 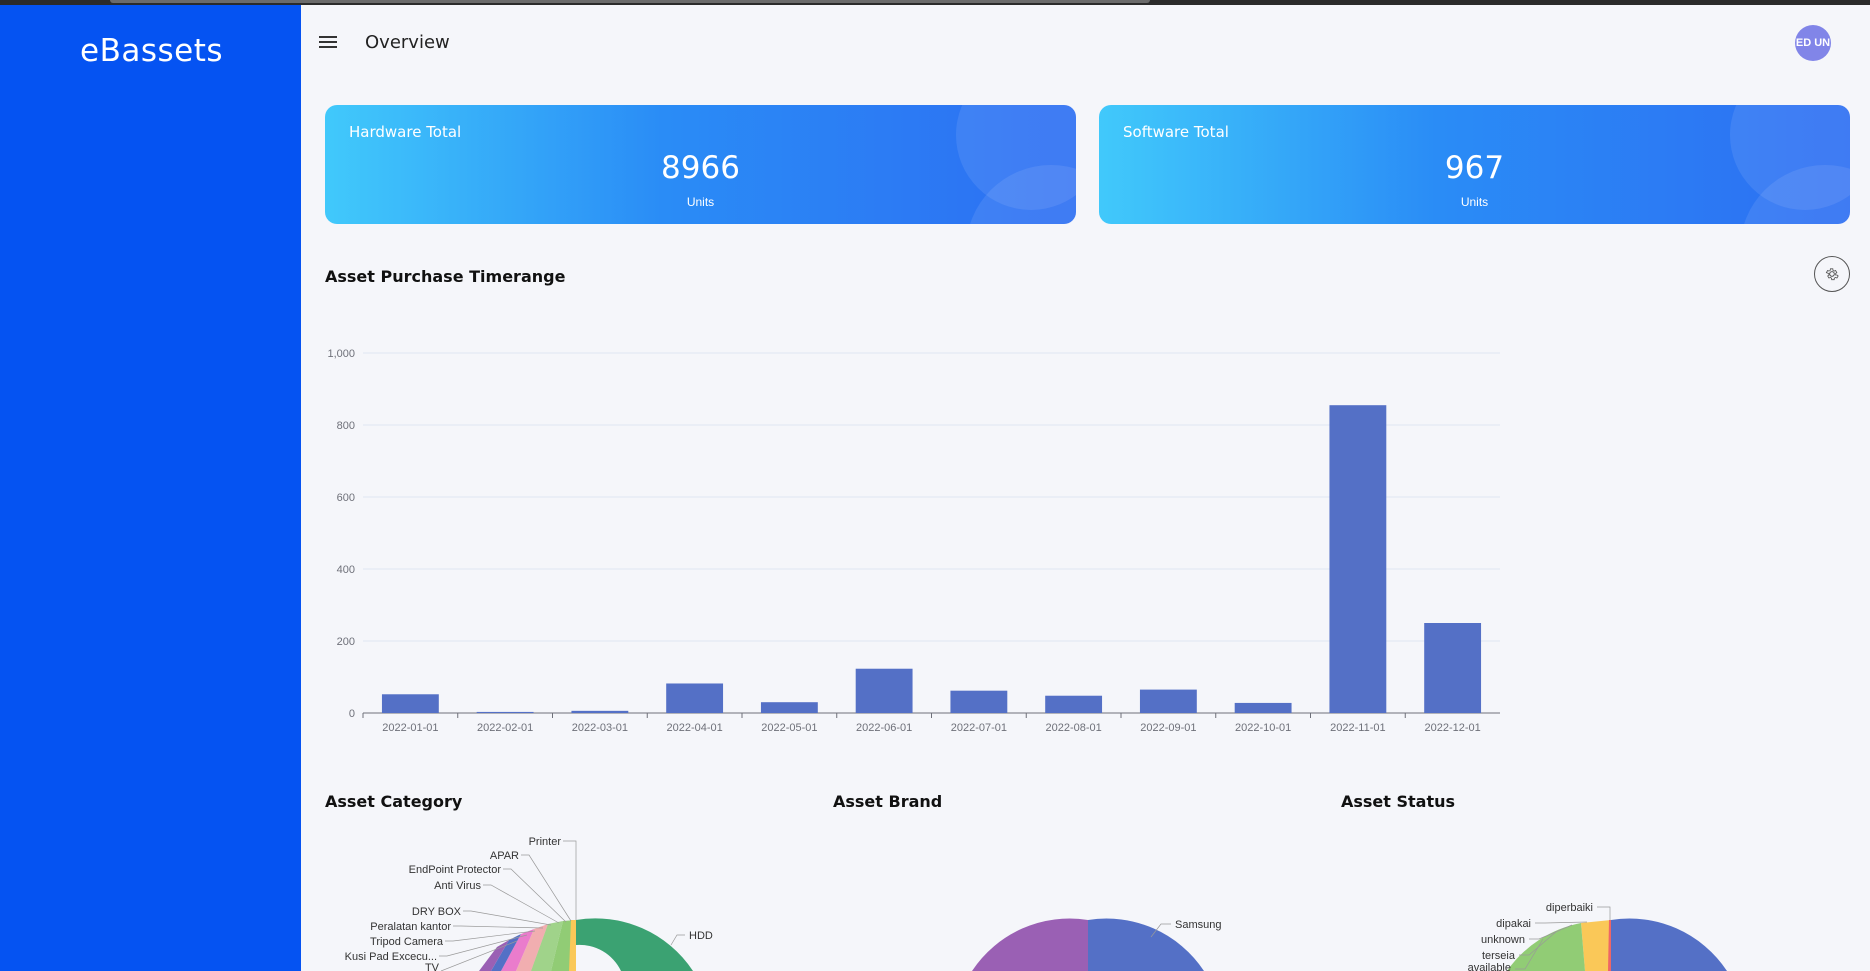 I want to click on x-tick-label: 2022-12-01, so click(x=1452, y=728).